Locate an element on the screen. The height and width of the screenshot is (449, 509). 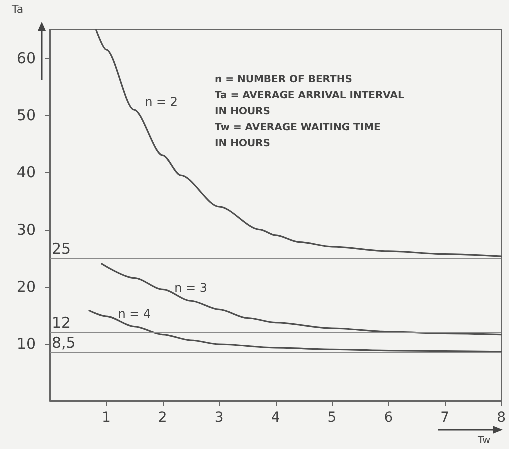
series-label: n = 3 is located at coordinates (191, 288).